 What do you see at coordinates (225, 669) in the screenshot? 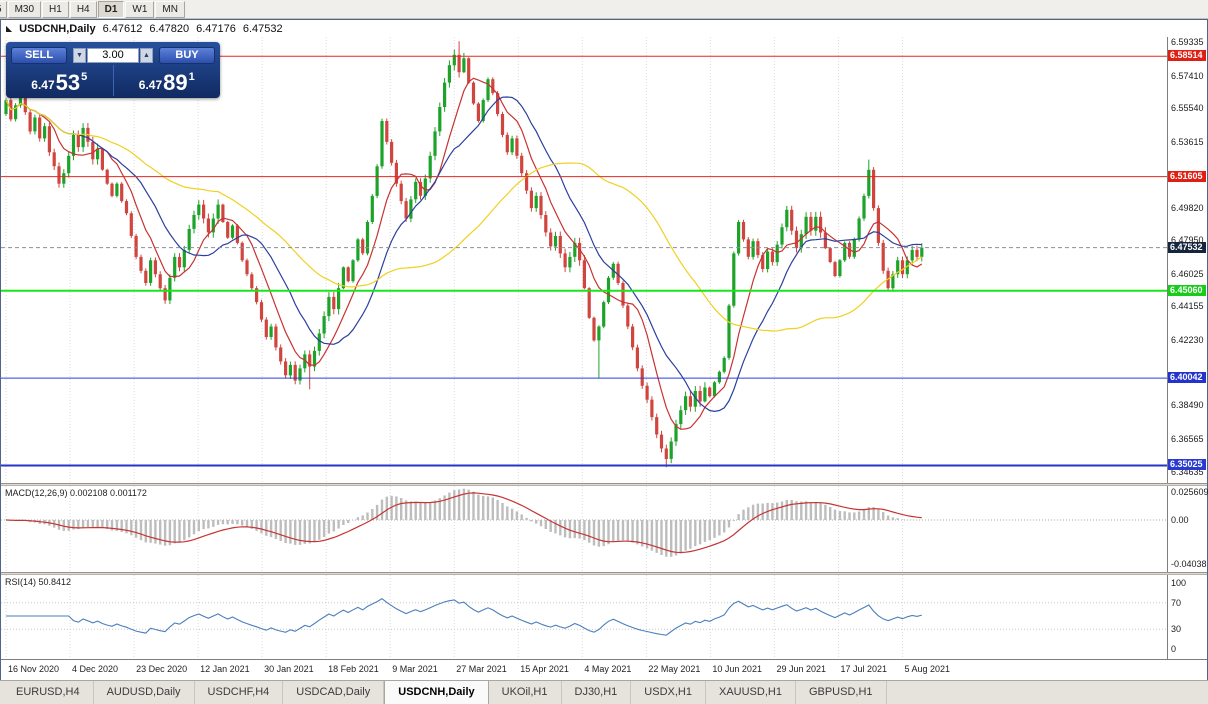
I see `date-label: 12 Jan 2021` at bounding box center [225, 669].